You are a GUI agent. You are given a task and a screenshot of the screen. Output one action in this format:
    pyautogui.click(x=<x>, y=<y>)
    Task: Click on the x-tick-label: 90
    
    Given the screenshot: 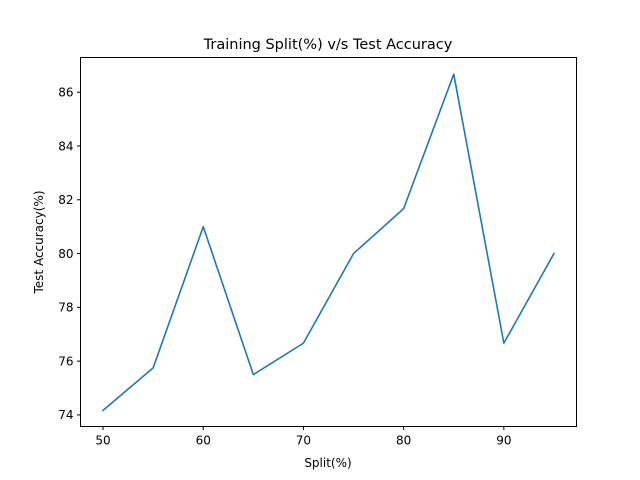 What is the action you would take?
    pyautogui.click(x=503, y=441)
    